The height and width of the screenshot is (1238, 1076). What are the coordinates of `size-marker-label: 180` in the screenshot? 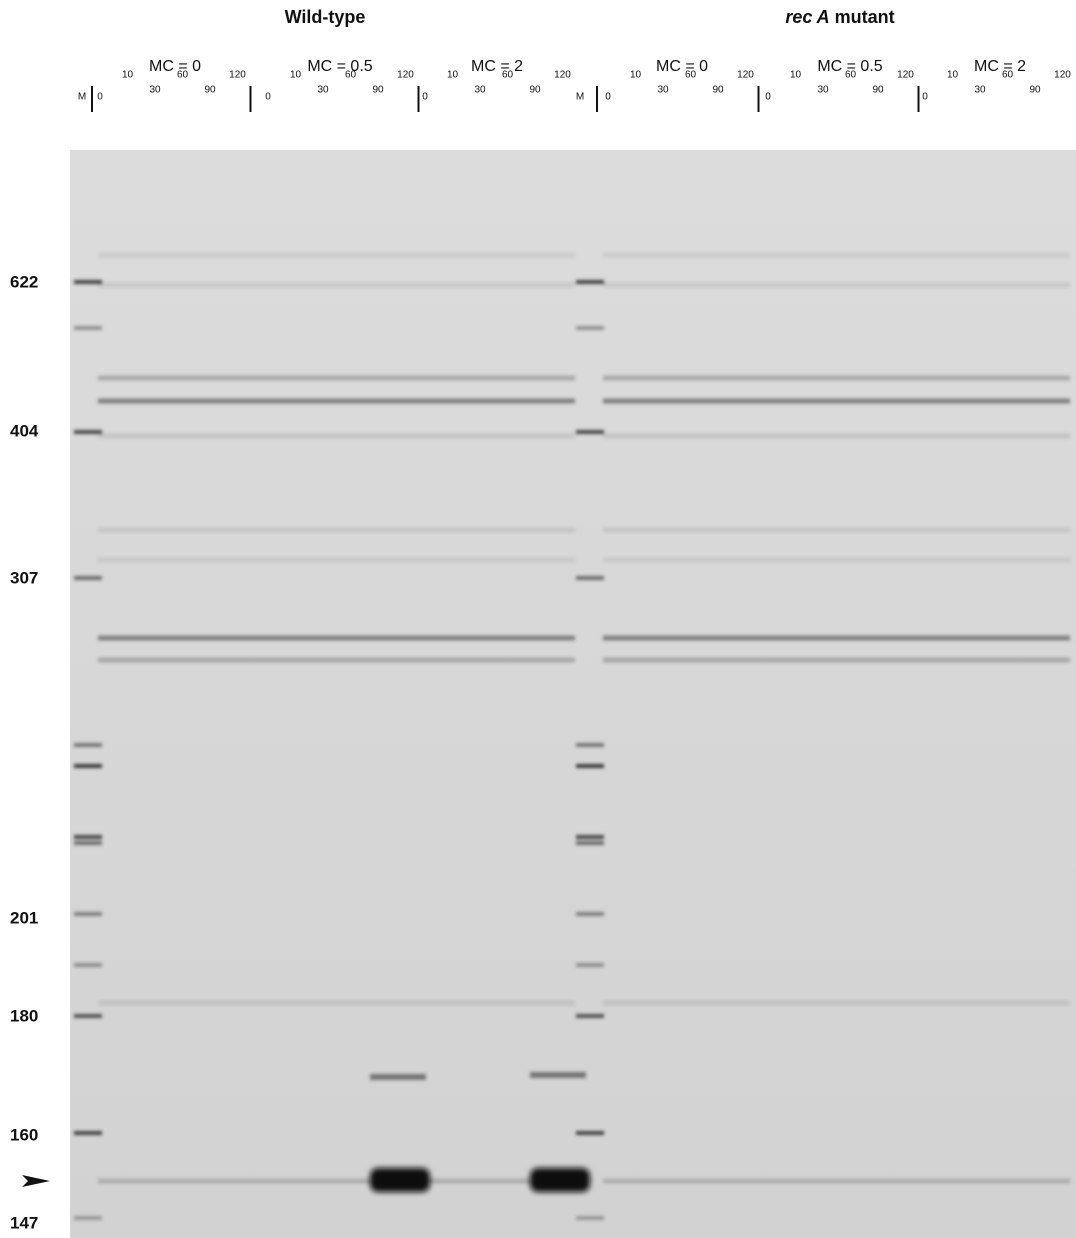 It's located at (24, 1015).